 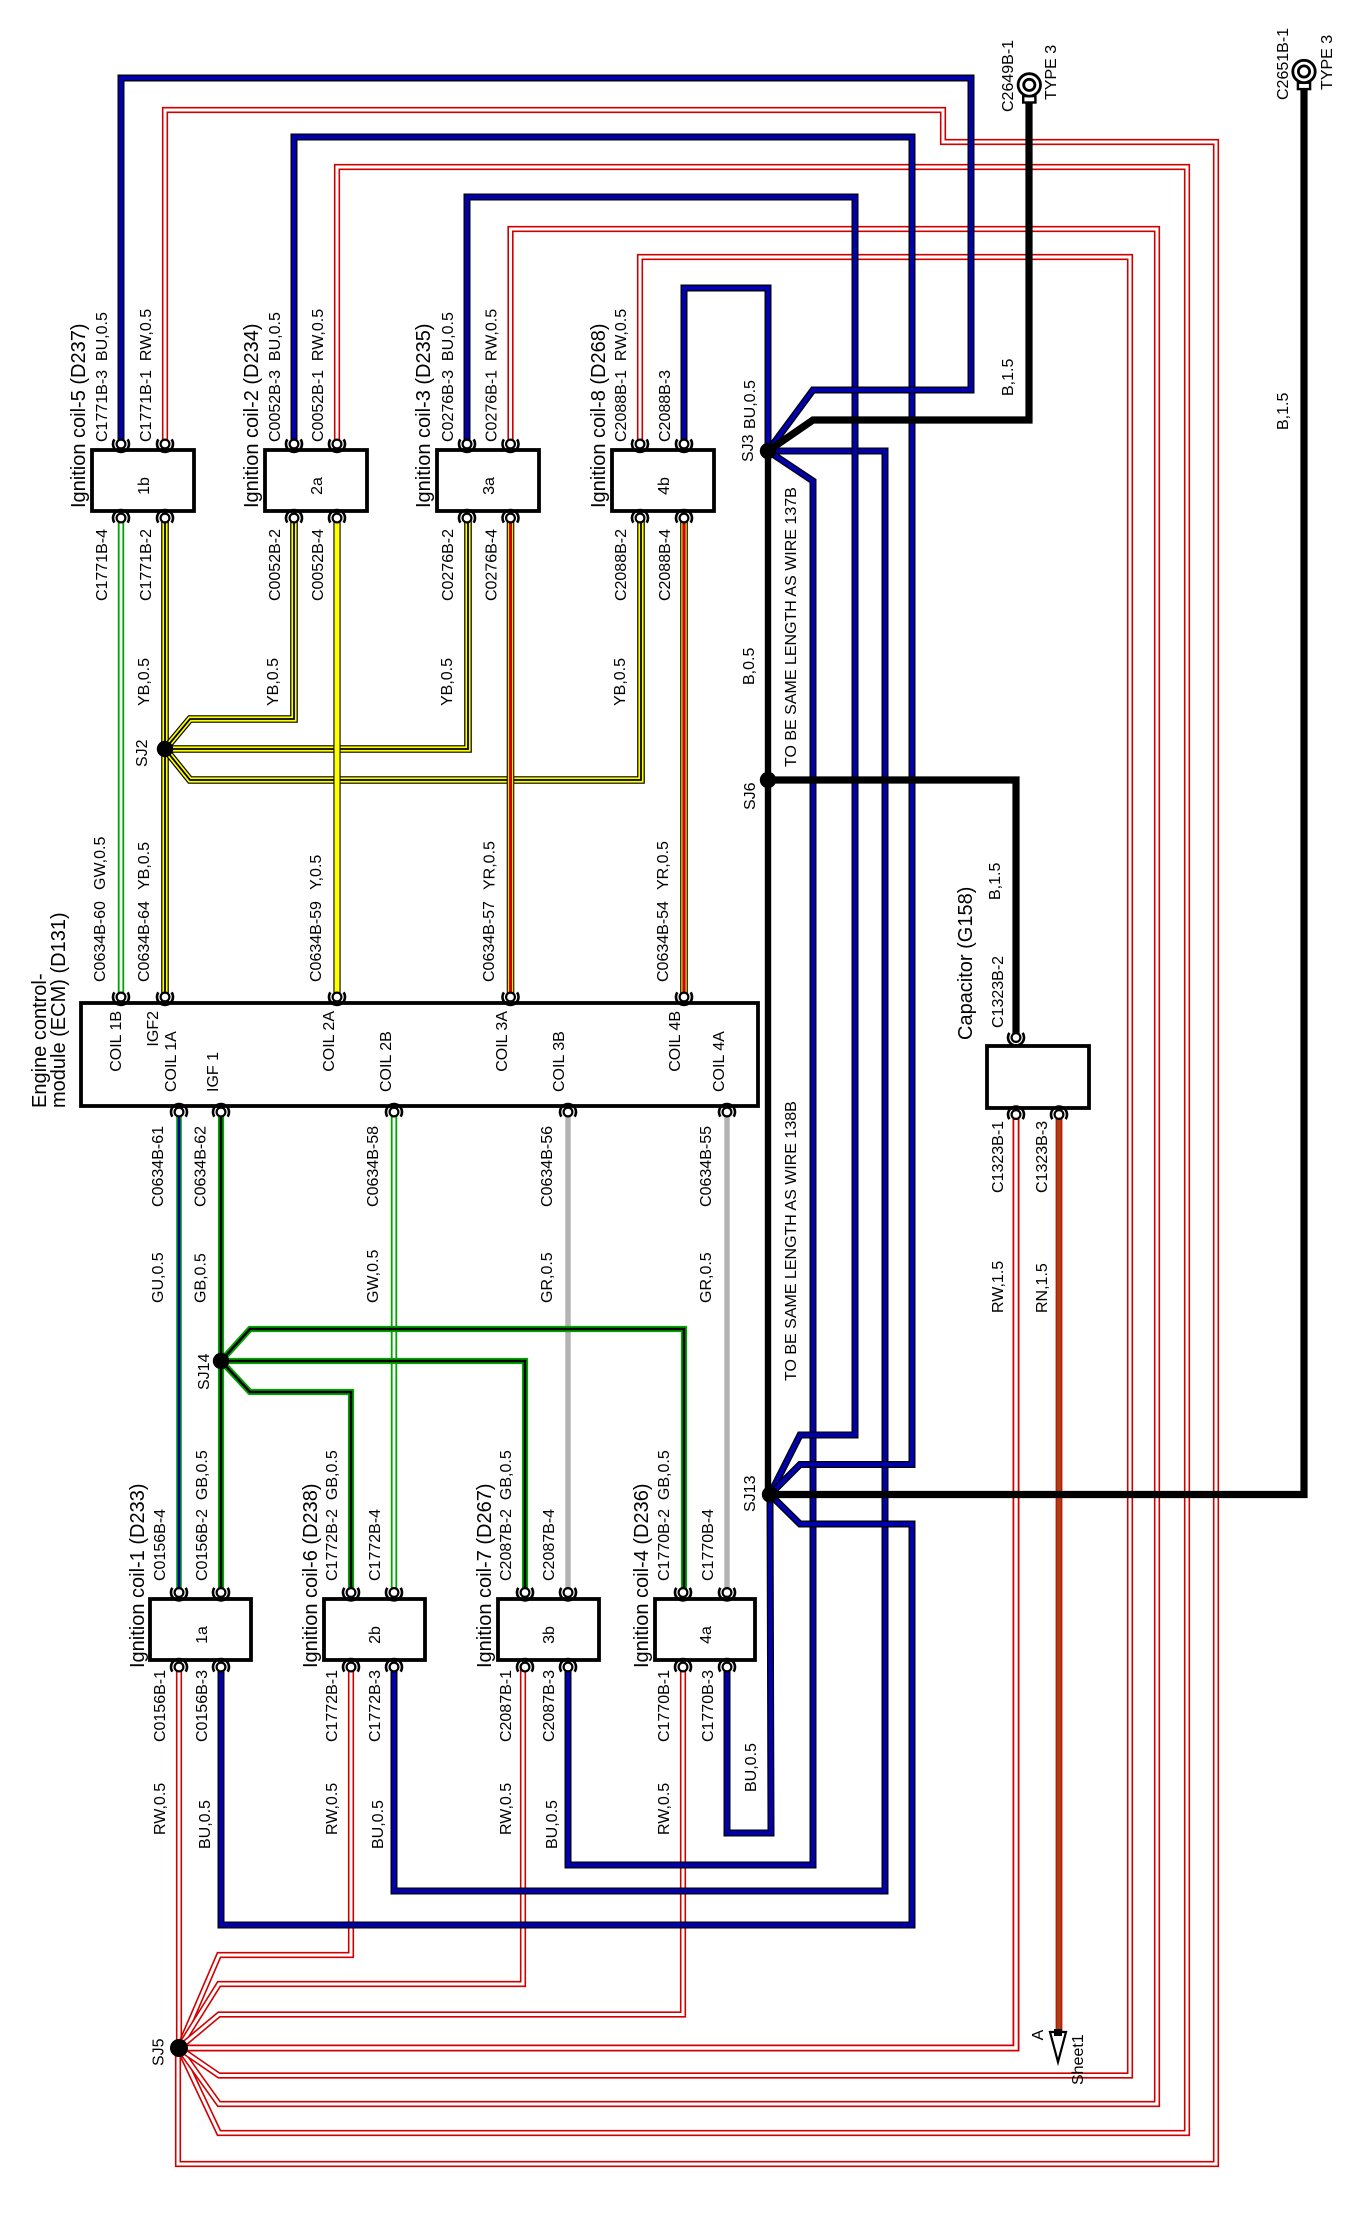 What do you see at coordinates (40, 1040) in the screenshot?
I see `svg-text: Engine control-` at bounding box center [40, 1040].